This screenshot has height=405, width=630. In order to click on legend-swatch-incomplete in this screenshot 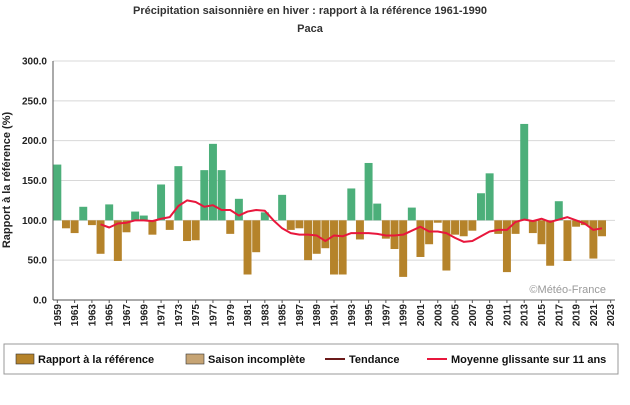, I will do `click(195, 359)`.